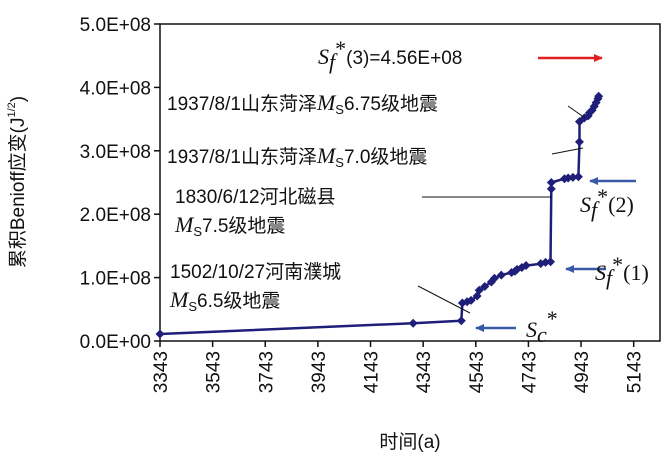 The width and height of the screenshot is (664, 457). I want to click on event-1502-sub: S, so click(192, 306).